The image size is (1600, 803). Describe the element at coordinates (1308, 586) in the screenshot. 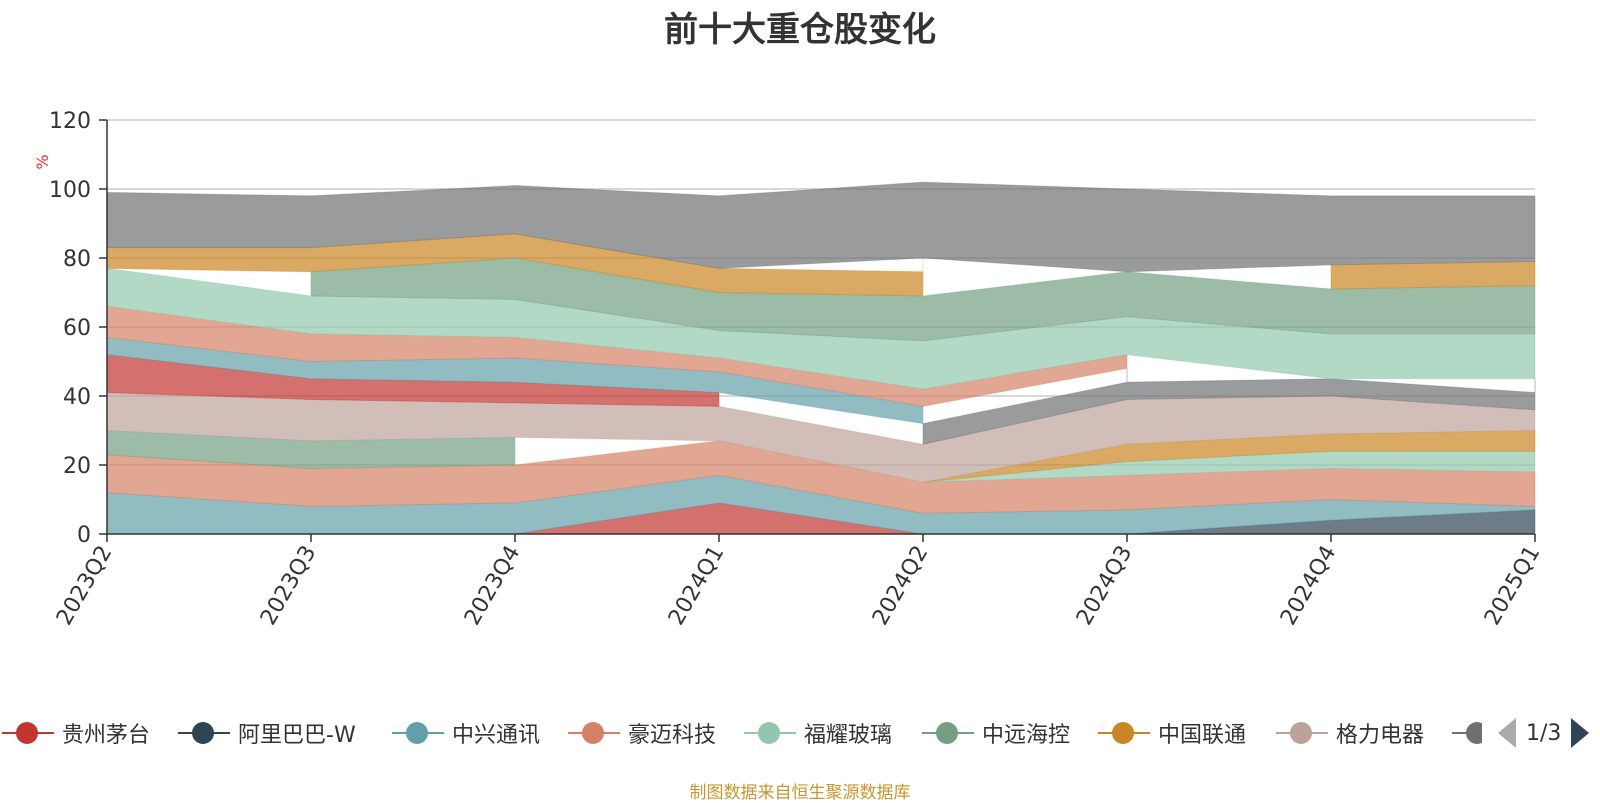

I see `x-tick-label: 2024Q4` at that location.